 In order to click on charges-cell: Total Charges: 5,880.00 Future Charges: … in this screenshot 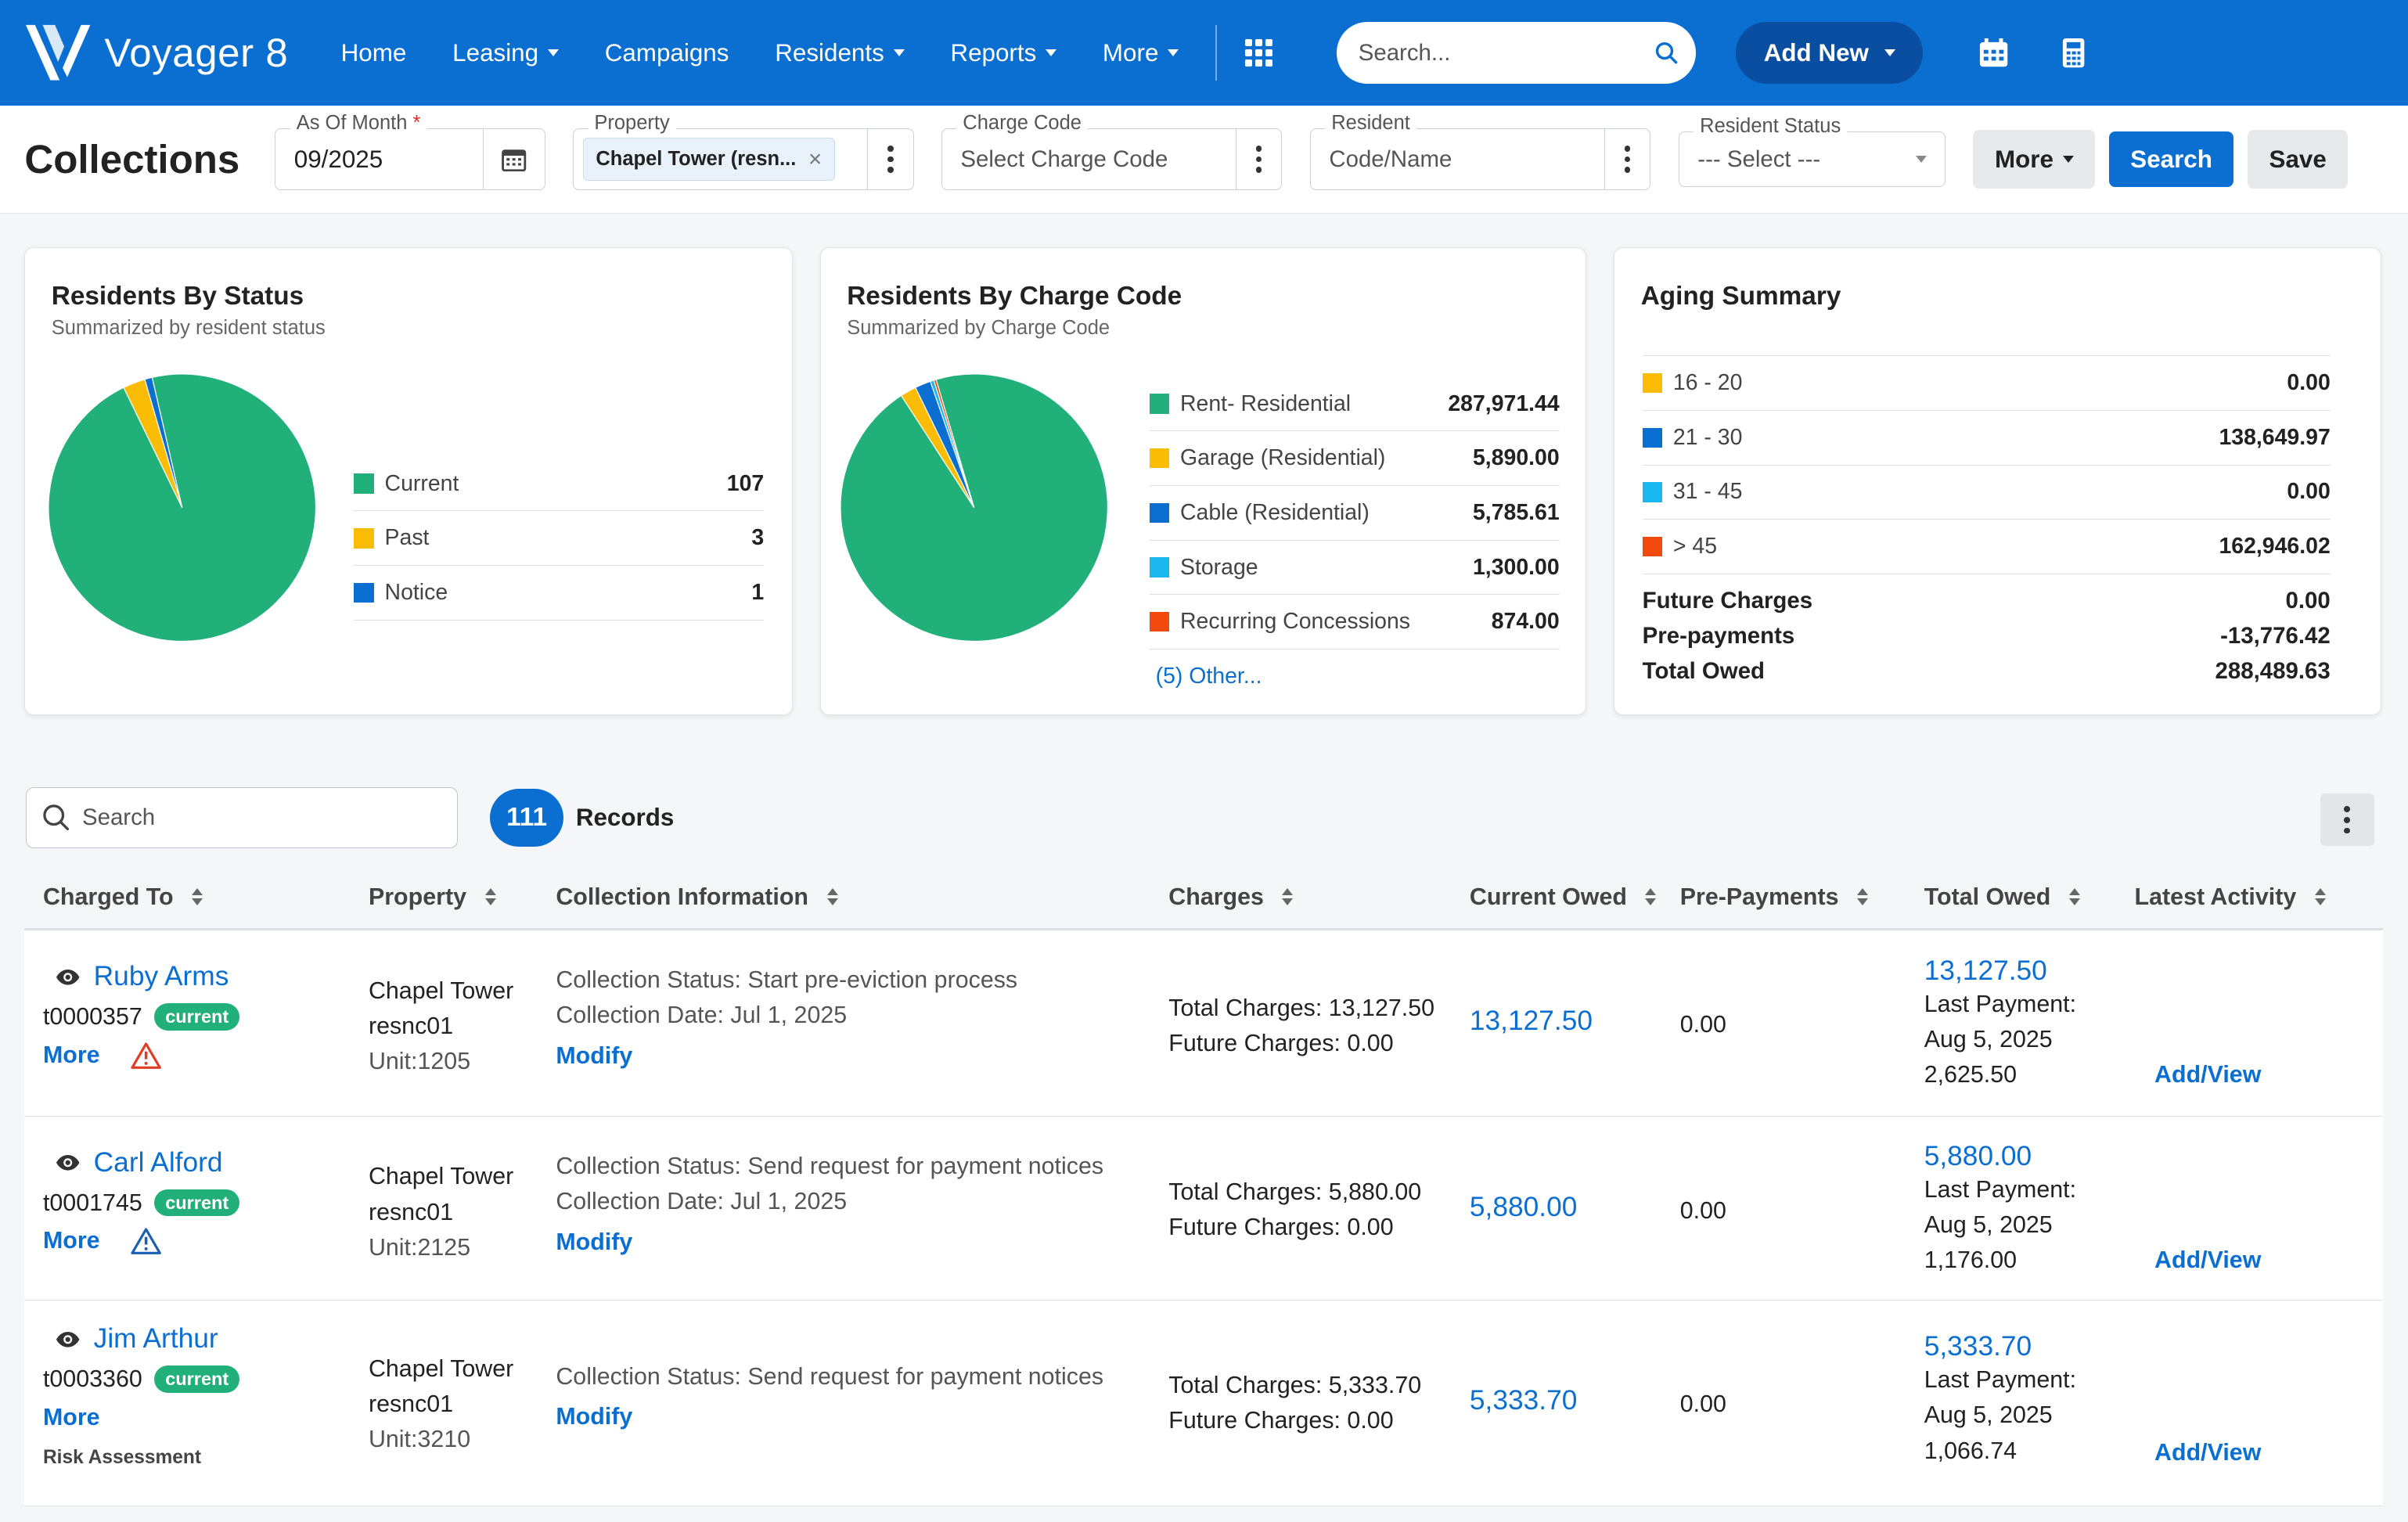, I will do `click(1319, 1208)`.